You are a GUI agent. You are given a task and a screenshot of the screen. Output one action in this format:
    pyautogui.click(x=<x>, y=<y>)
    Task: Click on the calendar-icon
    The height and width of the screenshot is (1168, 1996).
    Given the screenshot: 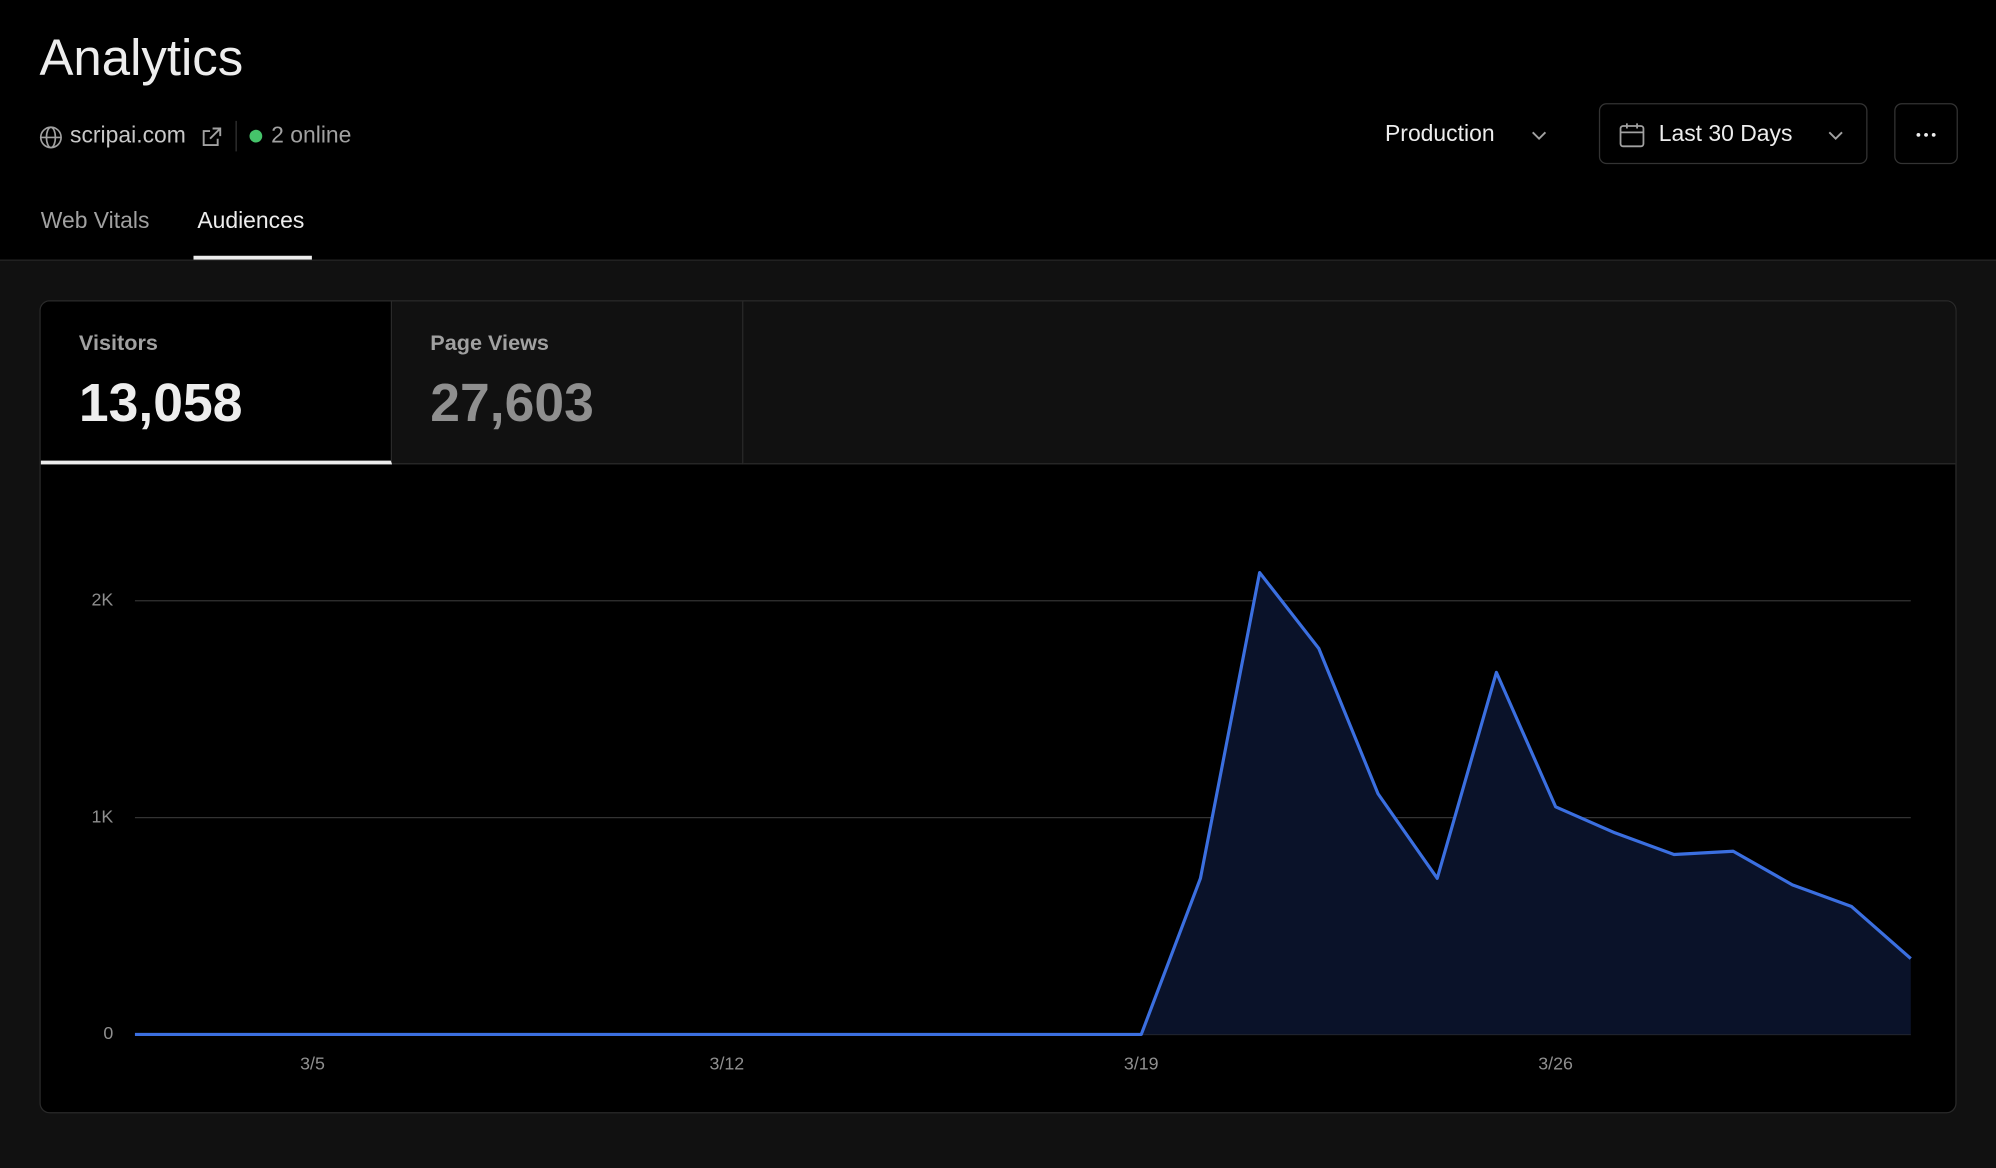 What is the action you would take?
    pyautogui.click(x=1632, y=135)
    